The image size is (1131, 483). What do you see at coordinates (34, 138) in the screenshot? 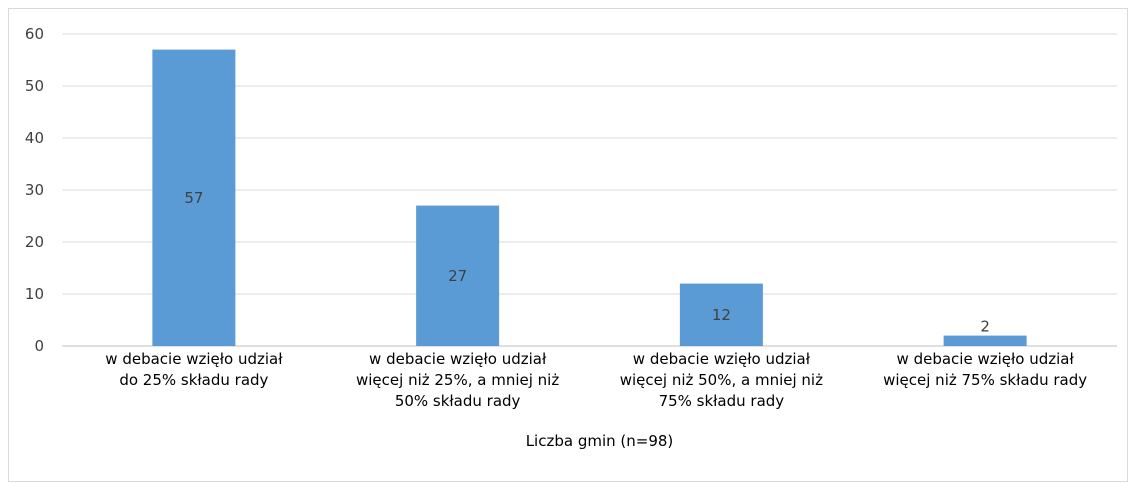
I see `y-tick-label: 40` at bounding box center [34, 138].